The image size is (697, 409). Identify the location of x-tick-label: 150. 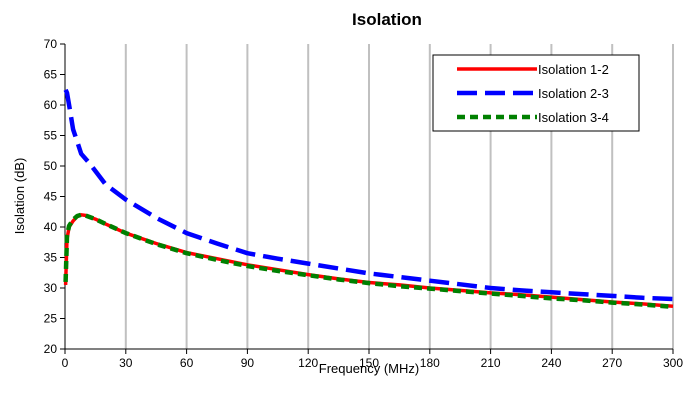
(369, 363).